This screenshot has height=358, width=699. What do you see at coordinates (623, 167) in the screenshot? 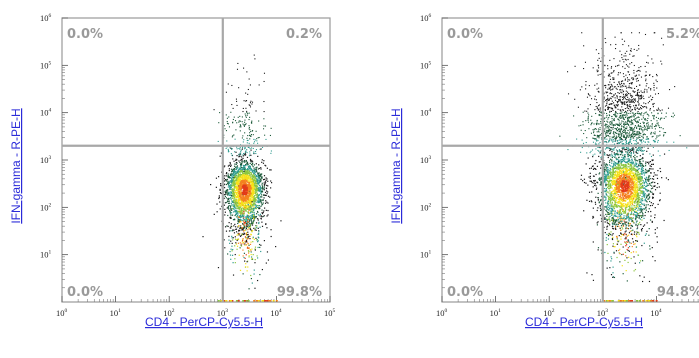
I see `event-cloud` at bounding box center [623, 167].